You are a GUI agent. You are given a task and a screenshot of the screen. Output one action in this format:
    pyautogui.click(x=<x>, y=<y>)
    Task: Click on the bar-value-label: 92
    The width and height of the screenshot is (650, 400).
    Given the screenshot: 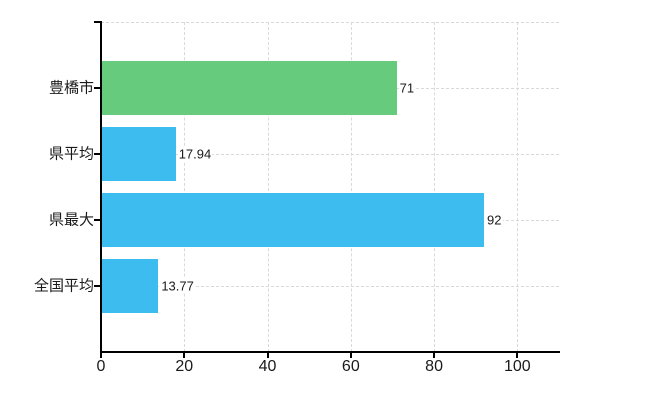 What is the action you would take?
    pyautogui.click(x=494, y=220)
    